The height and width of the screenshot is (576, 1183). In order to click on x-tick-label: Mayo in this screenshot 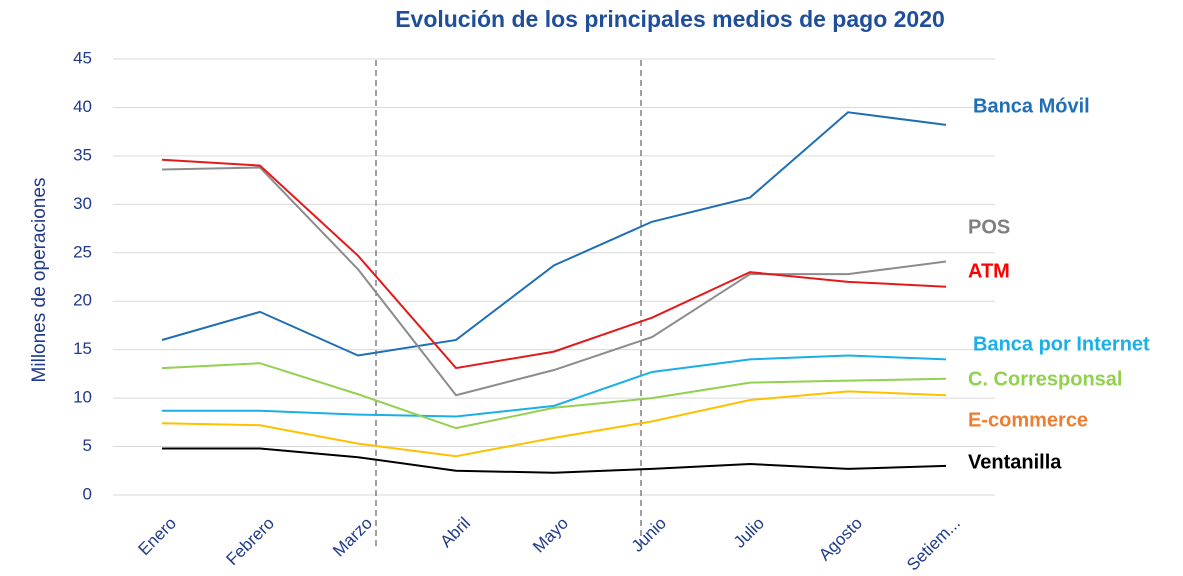, I will do `click(550, 535)`.